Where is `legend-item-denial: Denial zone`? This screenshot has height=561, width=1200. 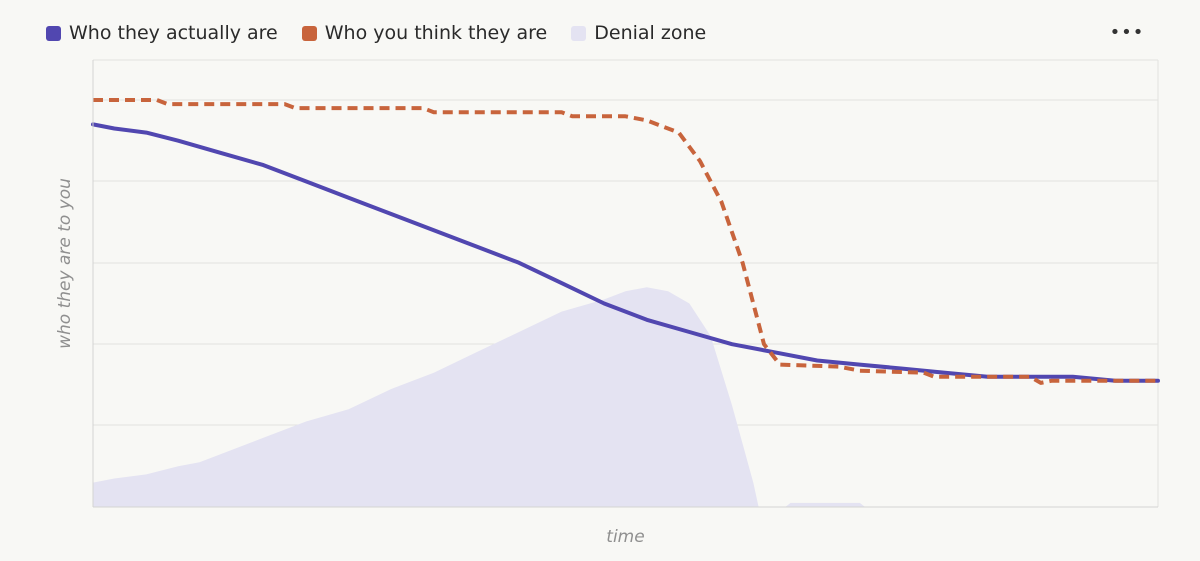
legend-item-denial: Denial zone is located at coordinates (638, 33).